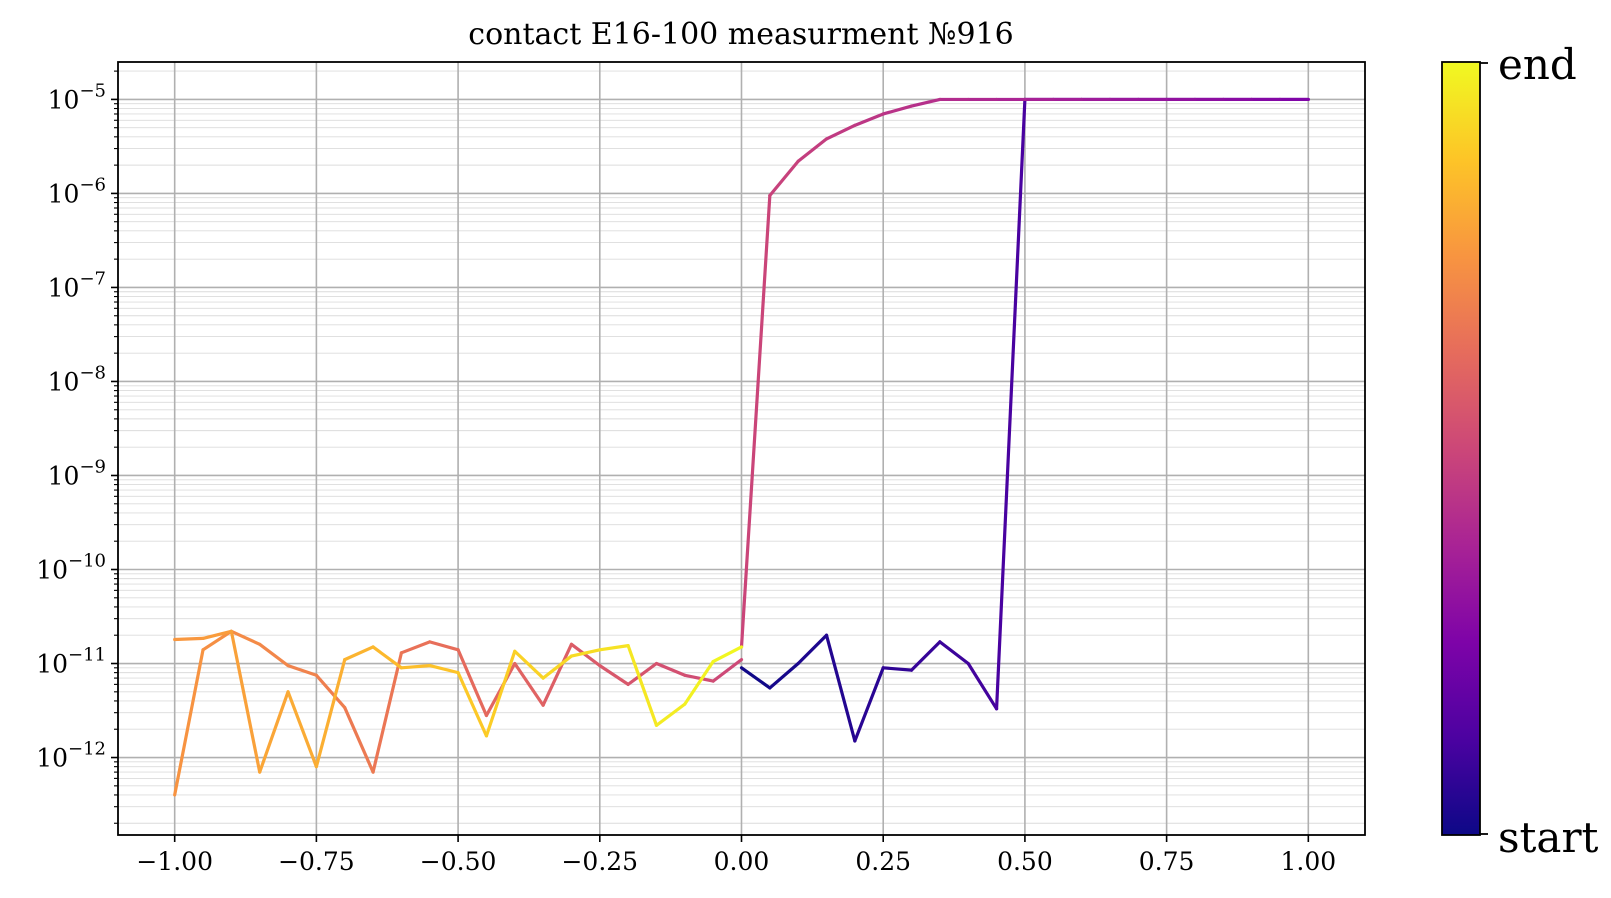 This screenshot has width=1611, height=898. I want to click on x-tick-label: 0.75, so click(1167, 861).